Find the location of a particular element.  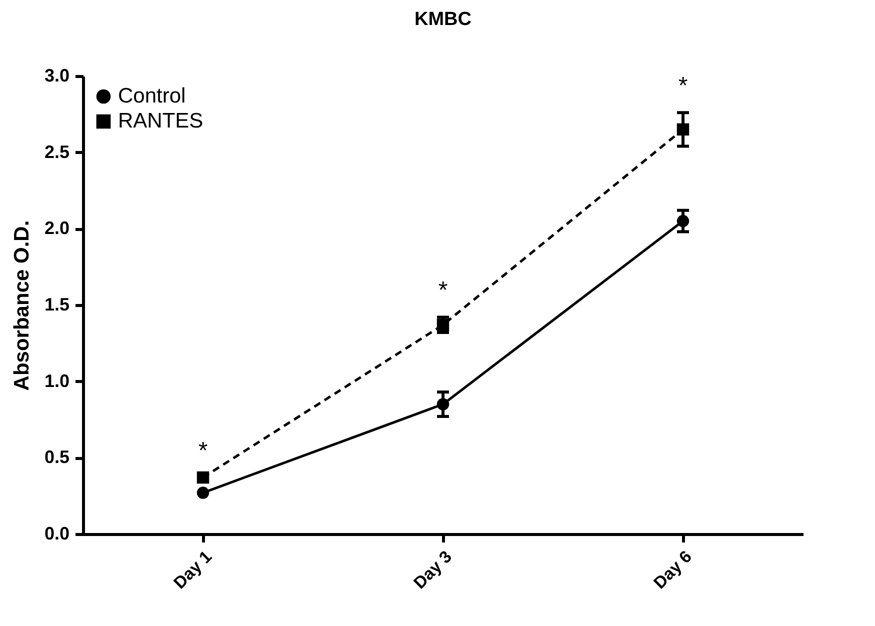

y-tick-label: 1.5 is located at coordinates (57, 304).